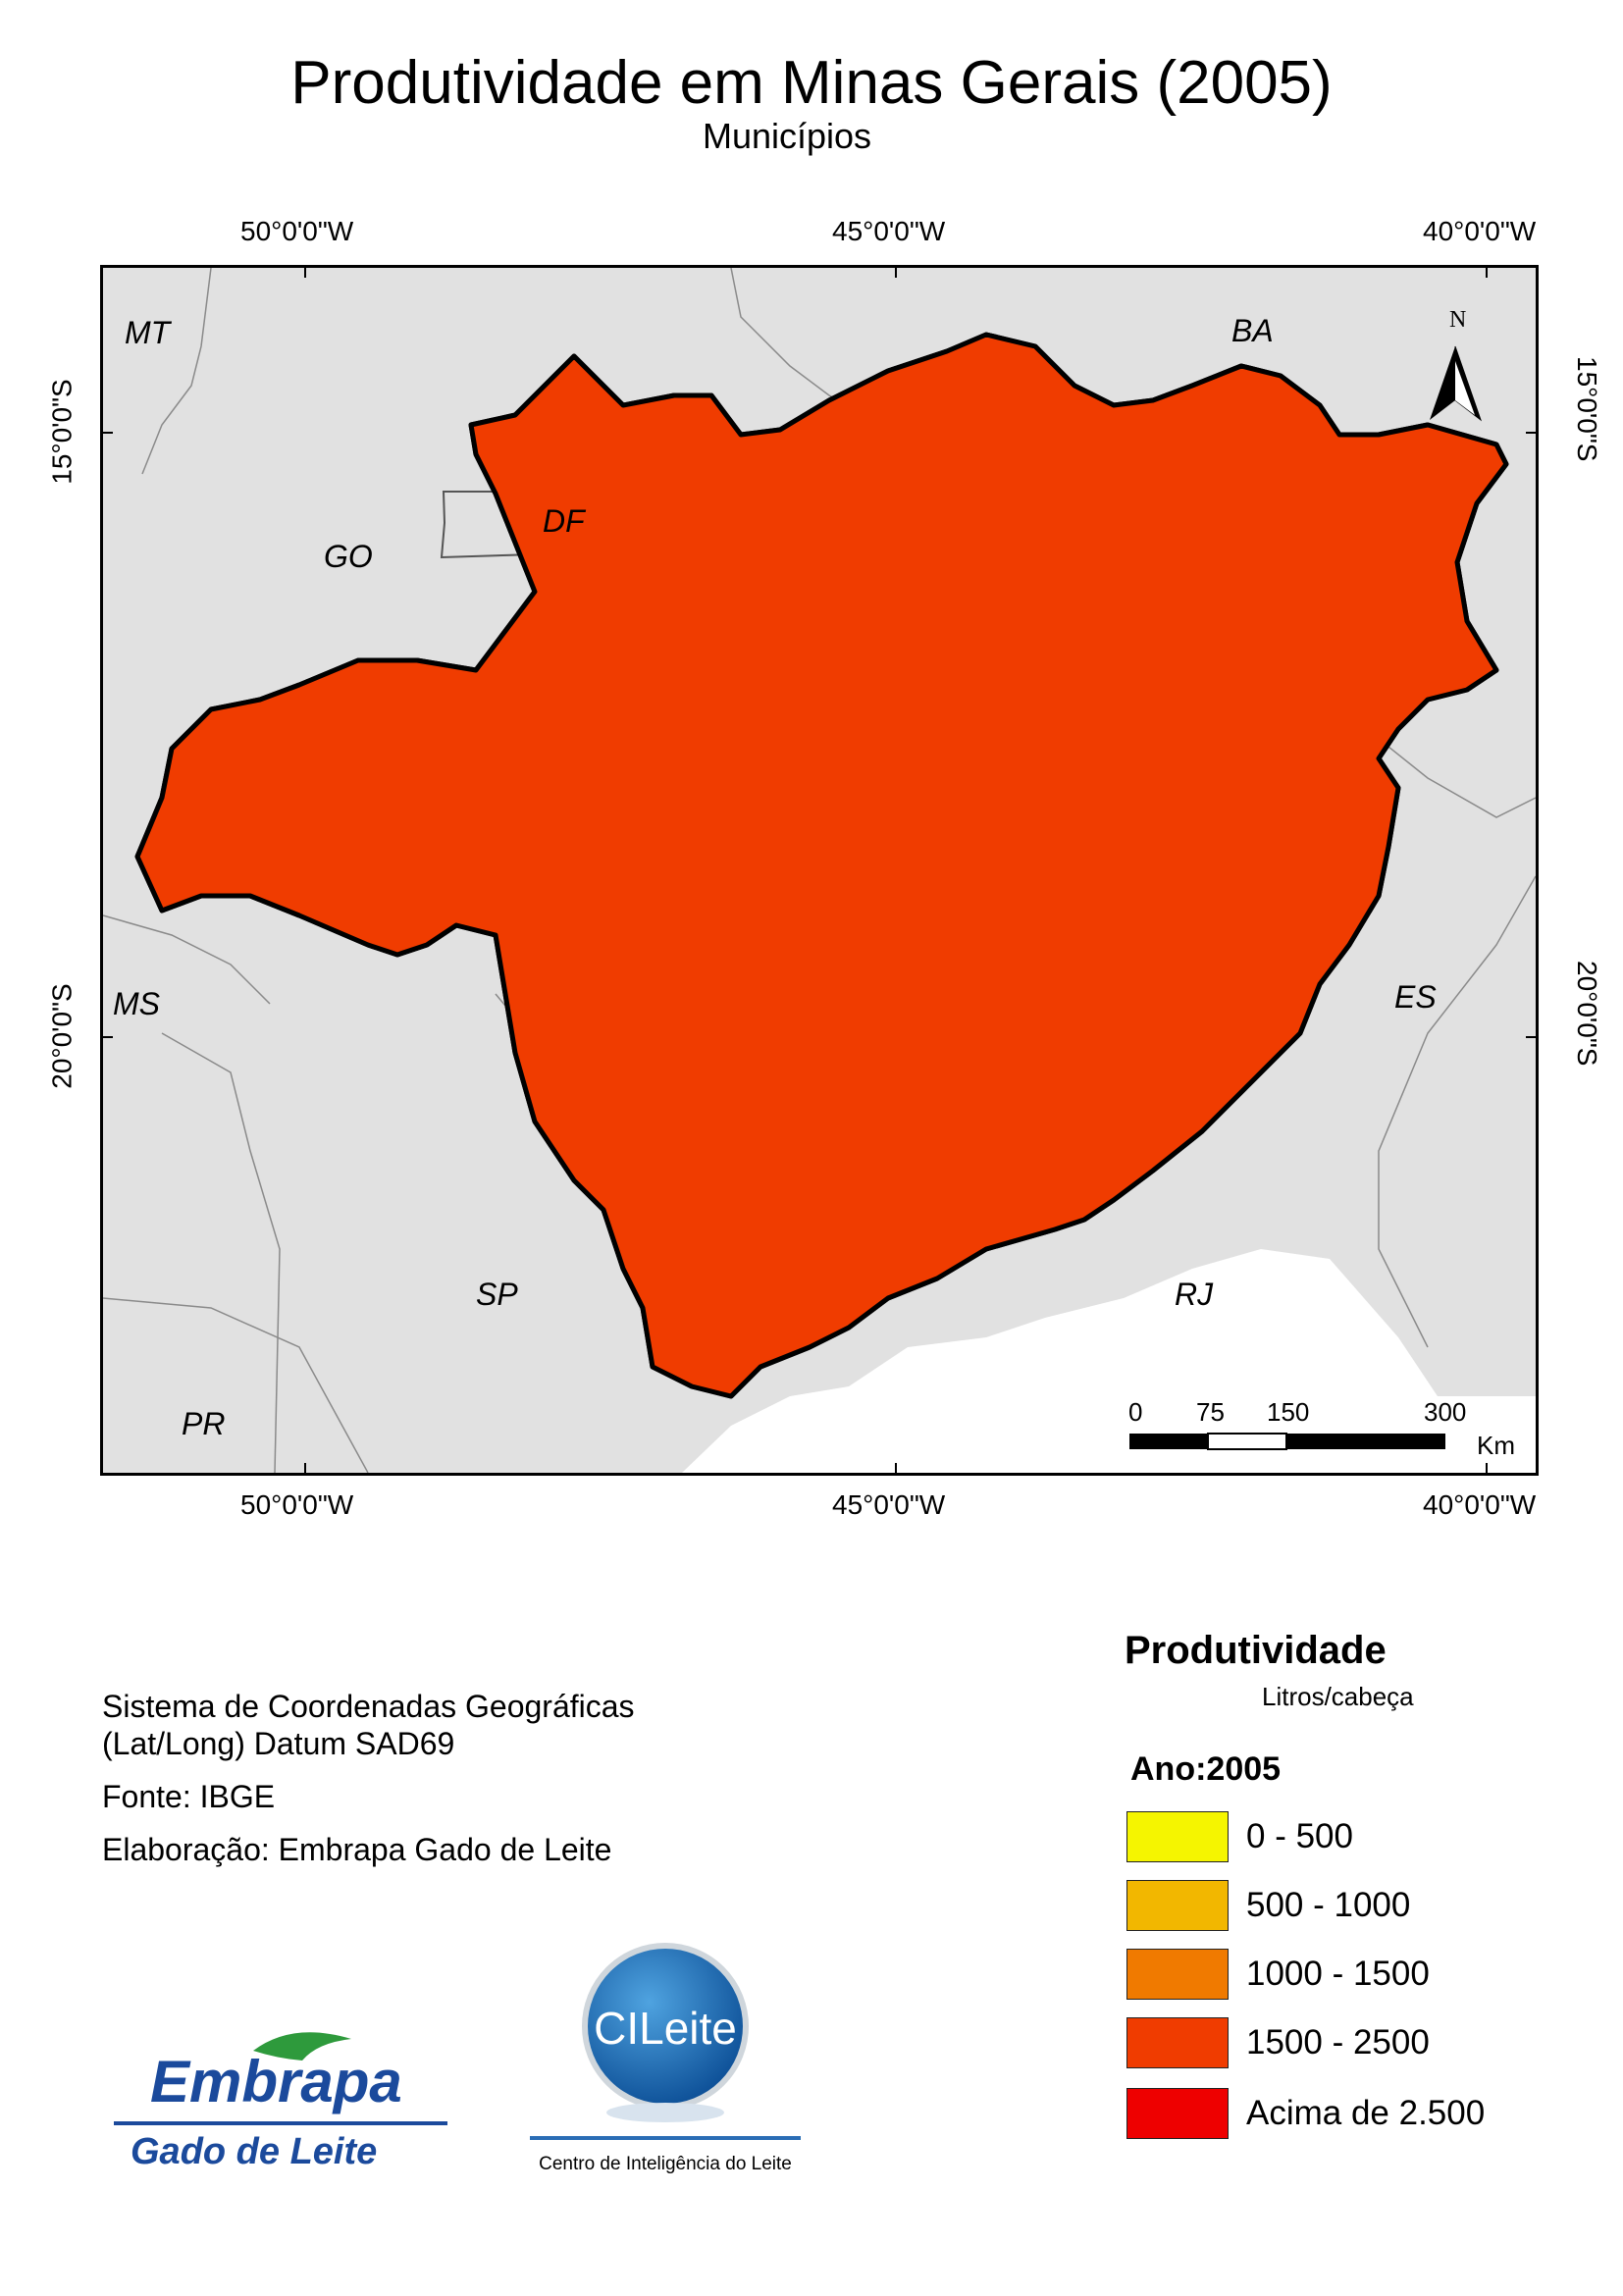 This screenshot has height=2296, width=1623. What do you see at coordinates (204, 1423) in the screenshot?
I see `state-label-pr: PR` at bounding box center [204, 1423].